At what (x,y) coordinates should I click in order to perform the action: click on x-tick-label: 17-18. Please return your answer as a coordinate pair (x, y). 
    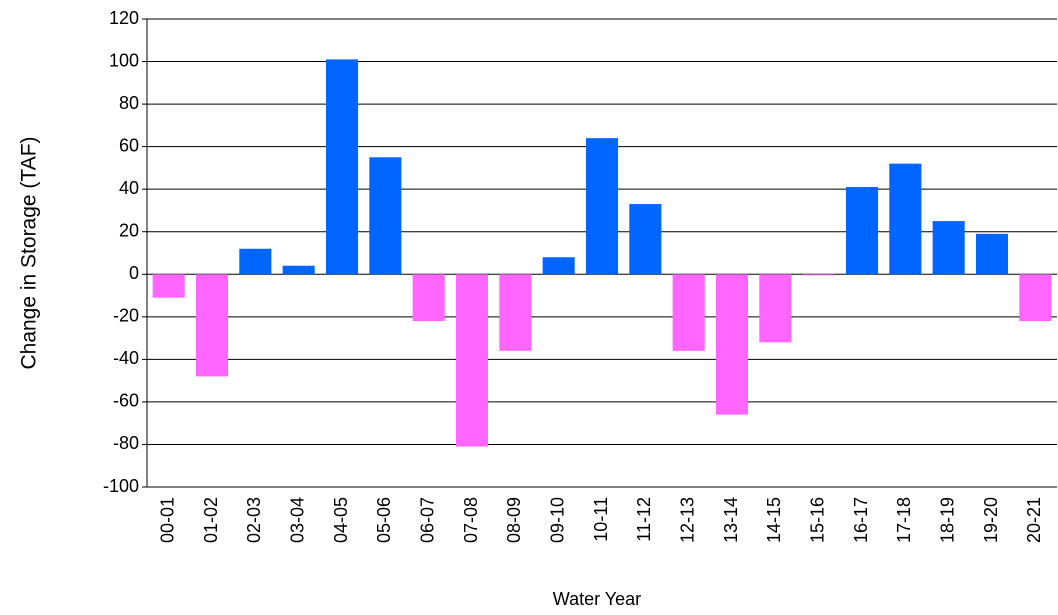
    Looking at the image, I should click on (904, 520).